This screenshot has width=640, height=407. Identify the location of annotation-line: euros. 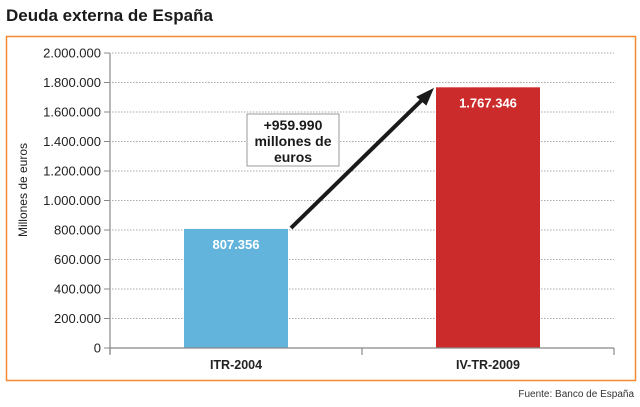
(293, 157).